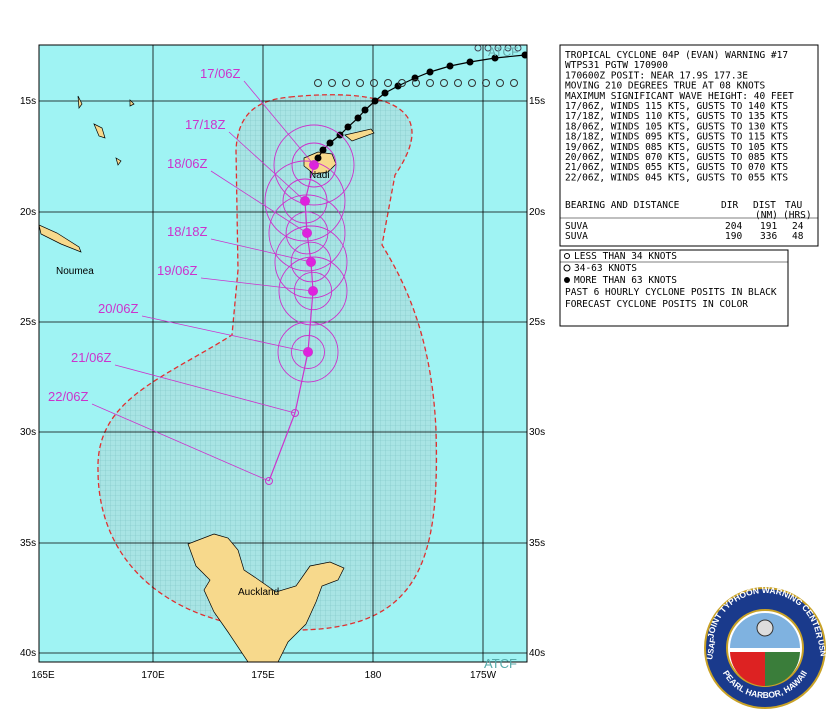 The width and height of the screenshot is (826, 716). I want to click on source-label: ATCF, so click(503, 52).